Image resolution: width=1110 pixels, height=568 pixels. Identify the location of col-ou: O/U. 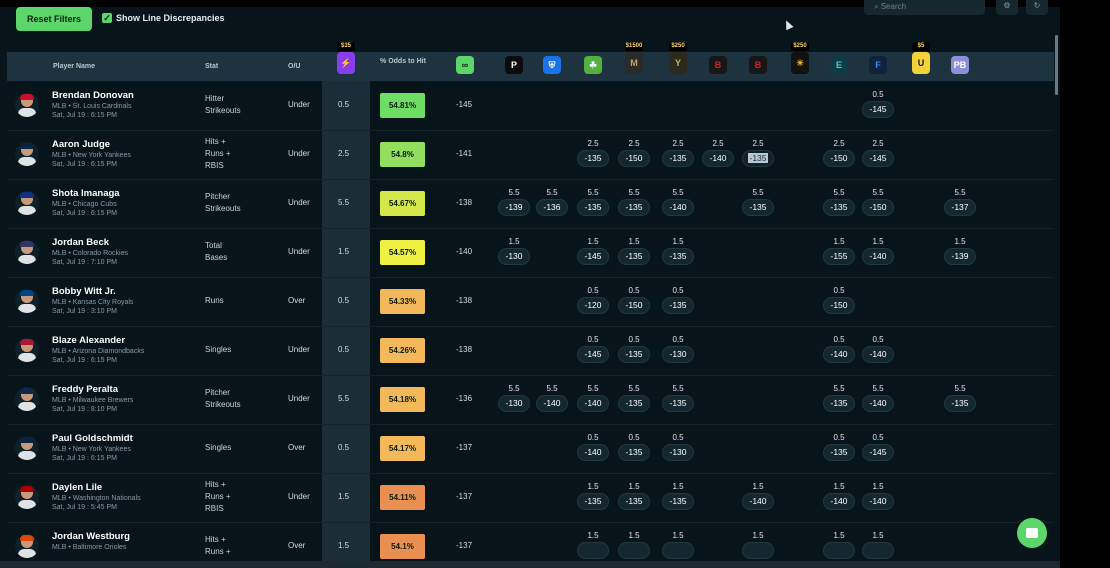
(294, 66).